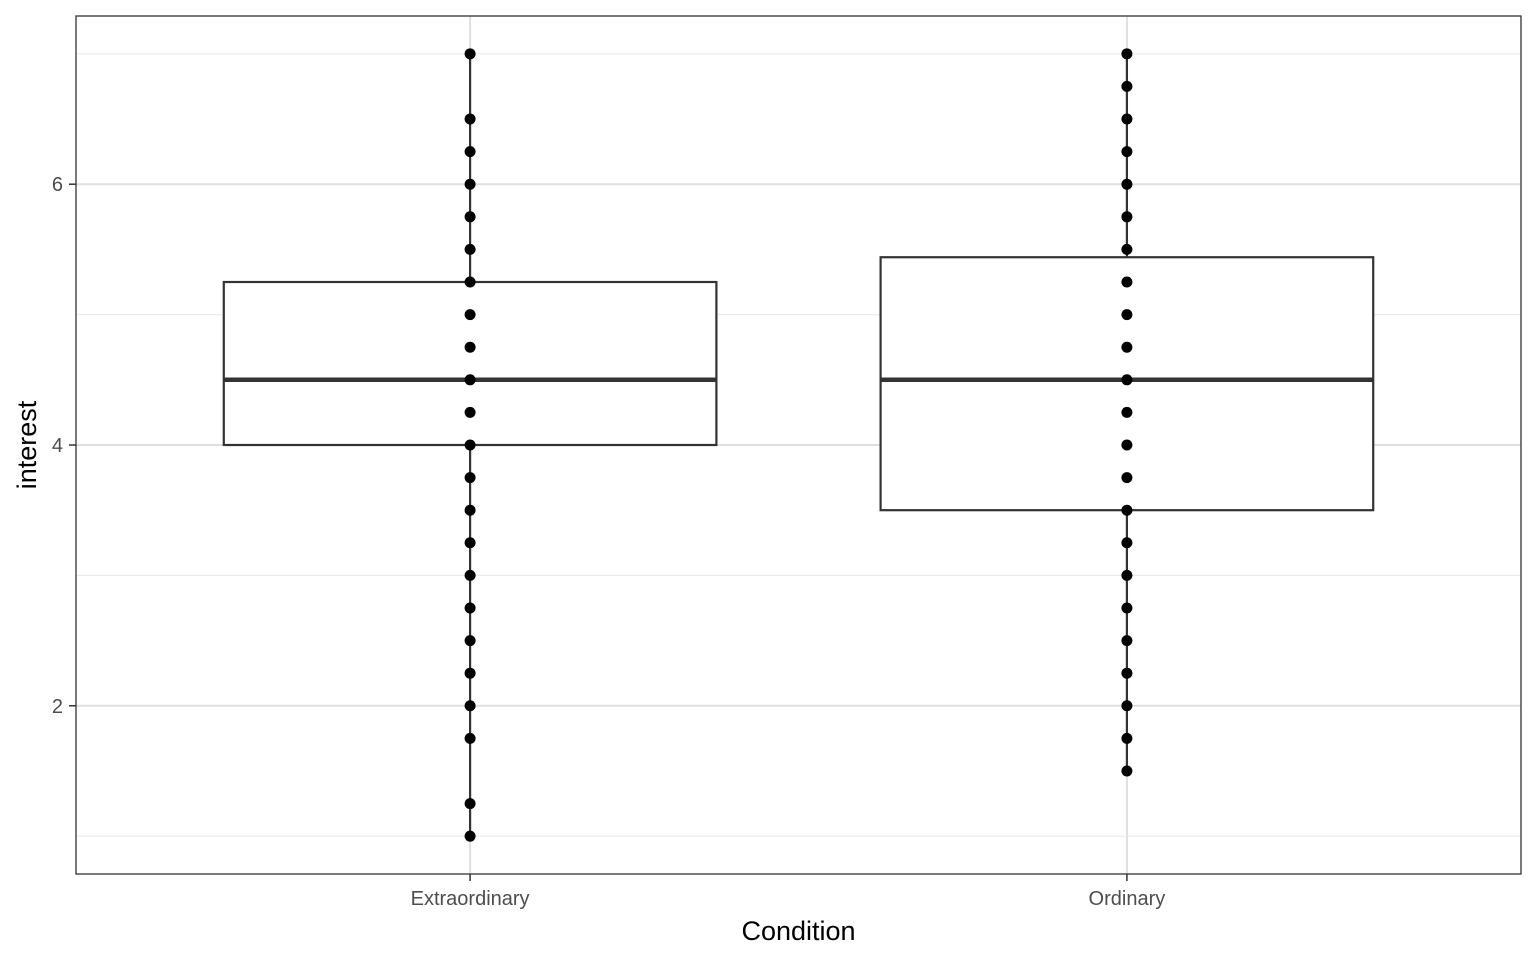 The height and width of the screenshot is (960, 1536). What do you see at coordinates (57, 446) in the screenshot?
I see `y-tick-label: 4` at bounding box center [57, 446].